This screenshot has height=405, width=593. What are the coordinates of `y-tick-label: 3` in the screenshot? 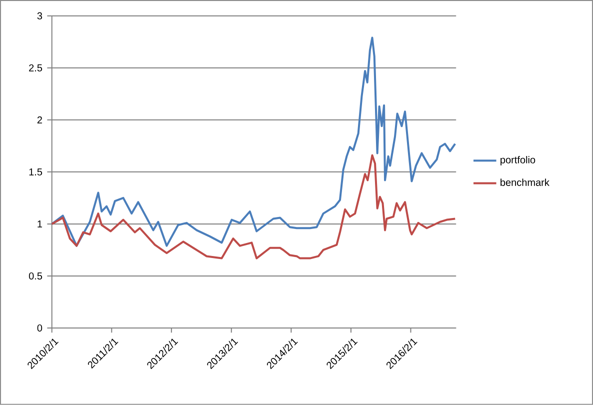 It's located at (39, 16).